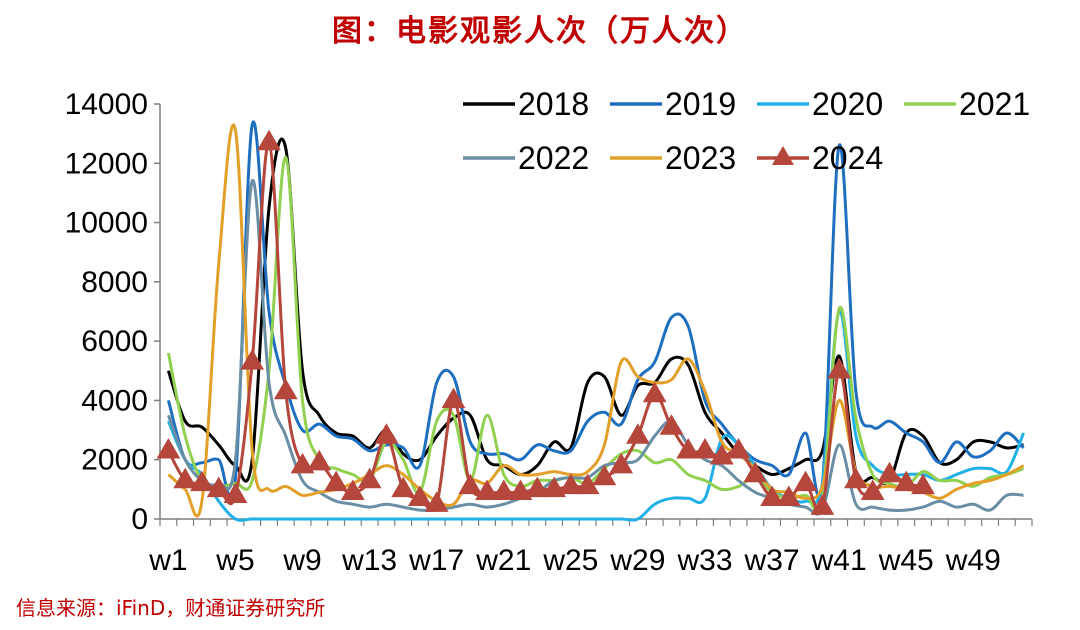  What do you see at coordinates (386, 433) in the screenshot?
I see `data-point-2024-w14` at bounding box center [386, 433].